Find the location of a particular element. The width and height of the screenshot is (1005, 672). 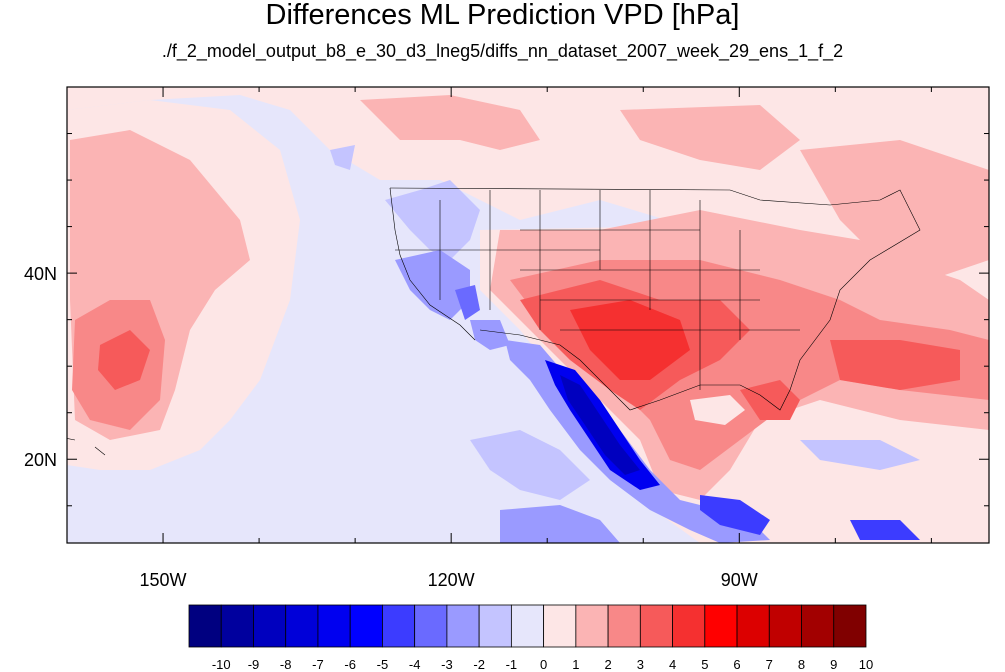

colorbar-label: 7 is located at coordinates (769, 664).